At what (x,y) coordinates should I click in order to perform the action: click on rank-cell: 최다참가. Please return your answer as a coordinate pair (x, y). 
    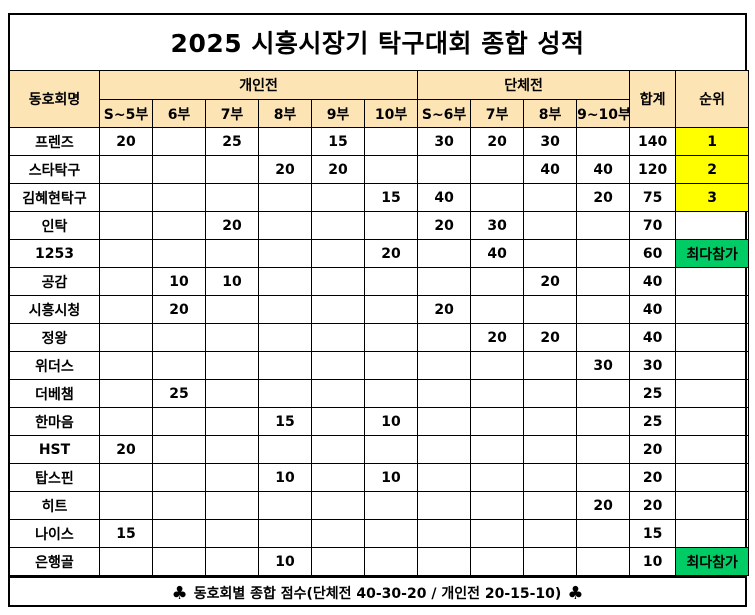
    Looking at the image, I should click on (712, 561).